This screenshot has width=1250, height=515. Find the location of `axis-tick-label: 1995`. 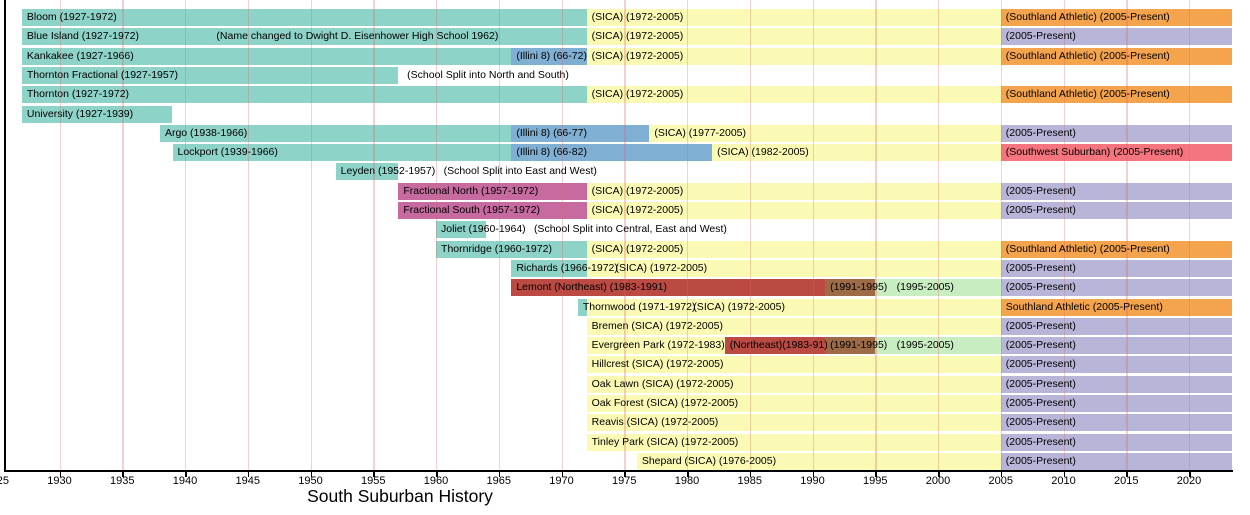

axis-tick-label: 1995 is located at coordinates (875, 481).